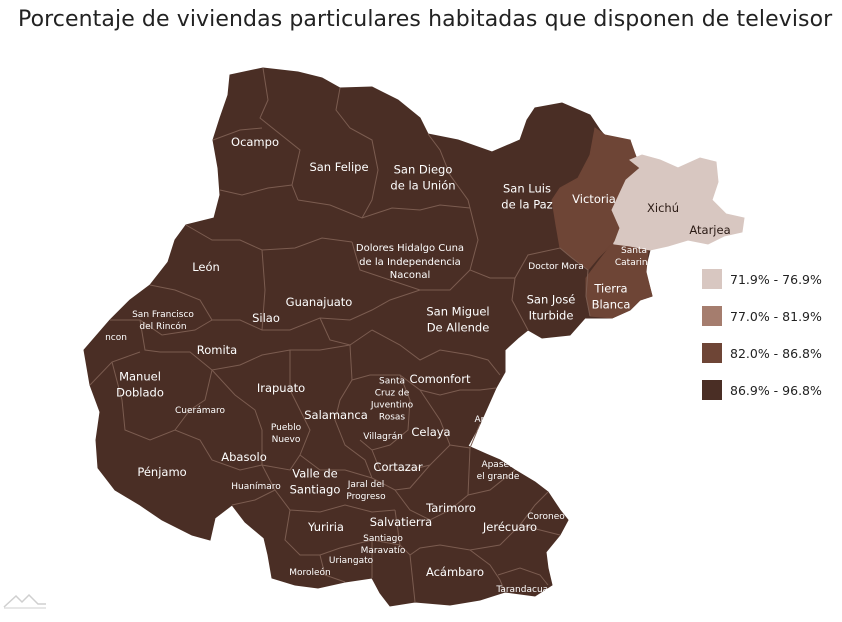 The height and width of the screenshot is (622, 842). I want to click on label-romita: Romita, so click(217, 350).